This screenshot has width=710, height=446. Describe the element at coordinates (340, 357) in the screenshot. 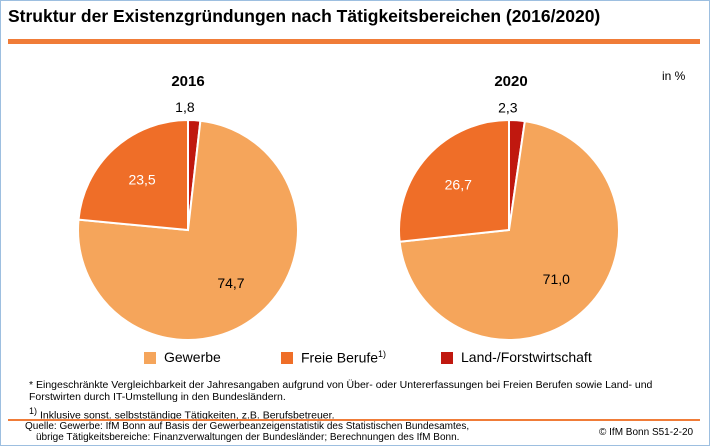

I see `legend-label-freie-berufe: Freie Berufe` at that location.